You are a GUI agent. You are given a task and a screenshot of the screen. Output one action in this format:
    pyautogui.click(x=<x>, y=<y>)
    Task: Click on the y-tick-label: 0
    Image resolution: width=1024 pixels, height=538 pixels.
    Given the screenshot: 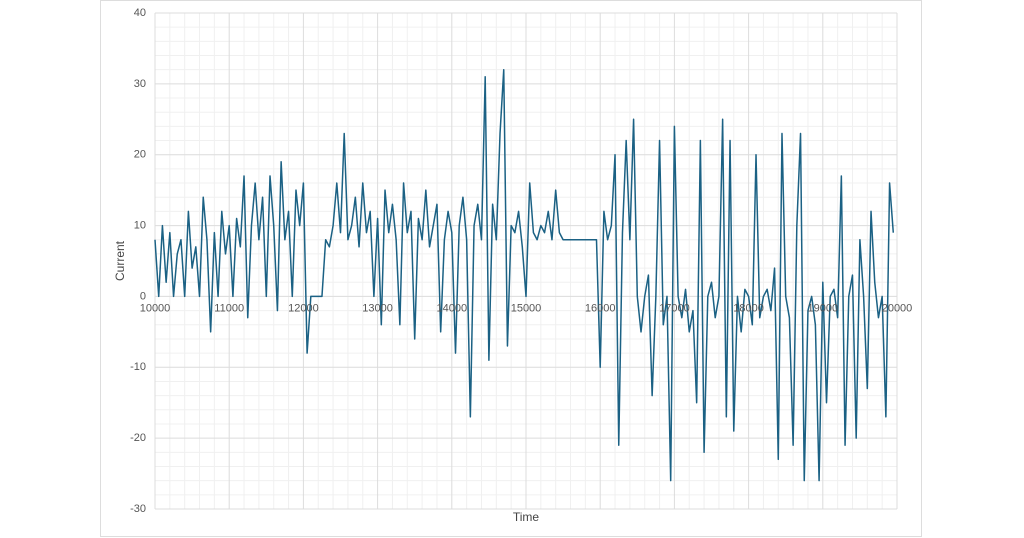 What is the action you would take?
    pyautogui.click(x=143, y=296)
    